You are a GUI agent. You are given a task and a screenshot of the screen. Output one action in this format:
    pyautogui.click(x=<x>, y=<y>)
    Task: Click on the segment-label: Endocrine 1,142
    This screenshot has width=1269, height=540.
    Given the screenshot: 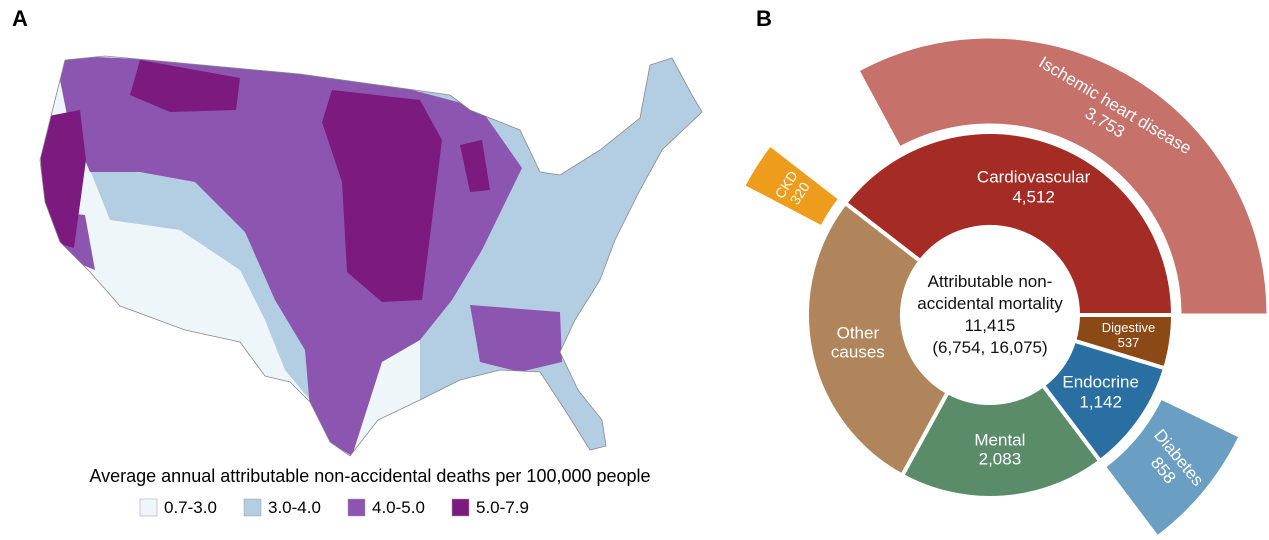 What is the action you would take?
    pyautogui.click(x=1100, y=392)
    